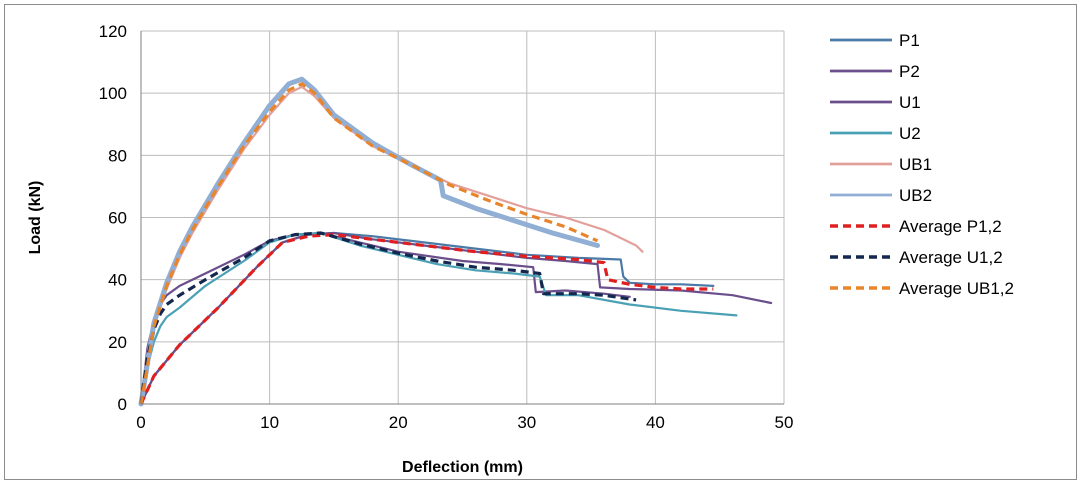  Describe the element at coordinates (398, 422) in the screenshot. I see `x-tick-label: 20` at that location.